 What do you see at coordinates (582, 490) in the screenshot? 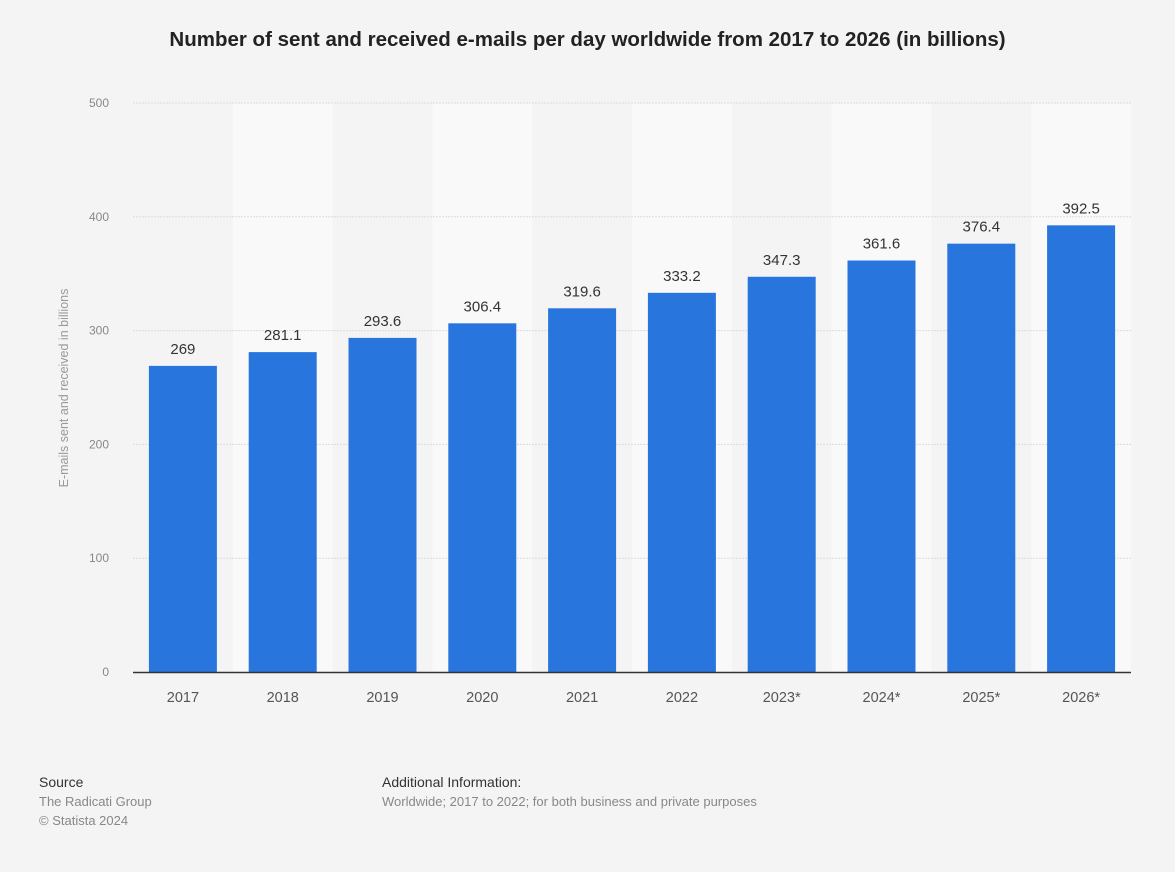
I see `bar-2021` at bounding box center [582, 490].